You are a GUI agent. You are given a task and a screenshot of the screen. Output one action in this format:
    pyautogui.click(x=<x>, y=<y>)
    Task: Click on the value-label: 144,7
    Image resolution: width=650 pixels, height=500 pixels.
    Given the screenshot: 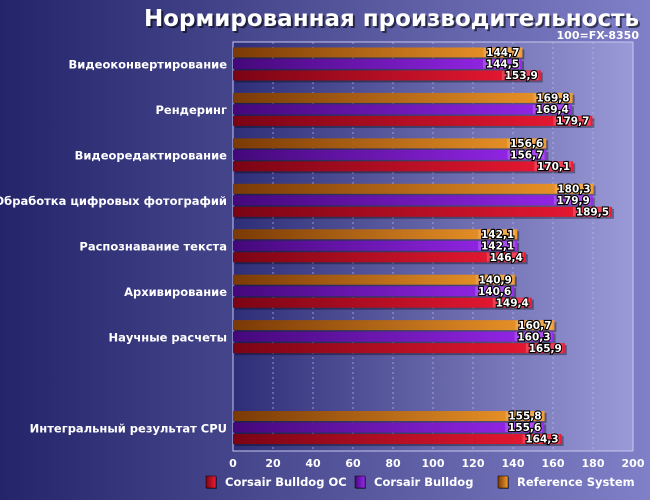 What is the action you would take?
    pyautogui.click(x=502, y=53)
    